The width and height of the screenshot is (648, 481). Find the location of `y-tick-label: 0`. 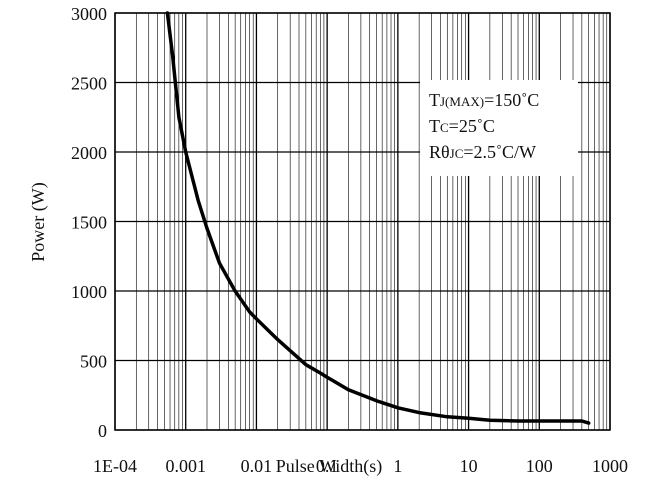

y-tick-label: 0 is located at coordinates (102, 431).